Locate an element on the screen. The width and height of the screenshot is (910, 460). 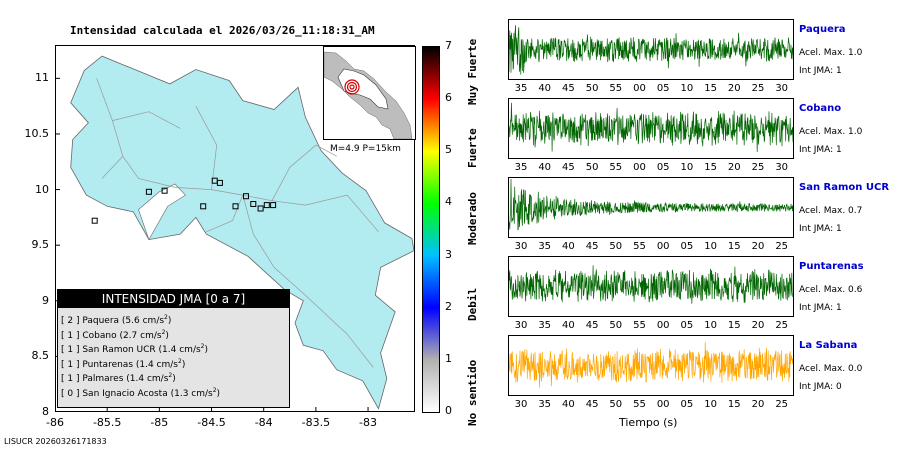
colorbar-tick-label: 6 is located at coordinates (448, 98).